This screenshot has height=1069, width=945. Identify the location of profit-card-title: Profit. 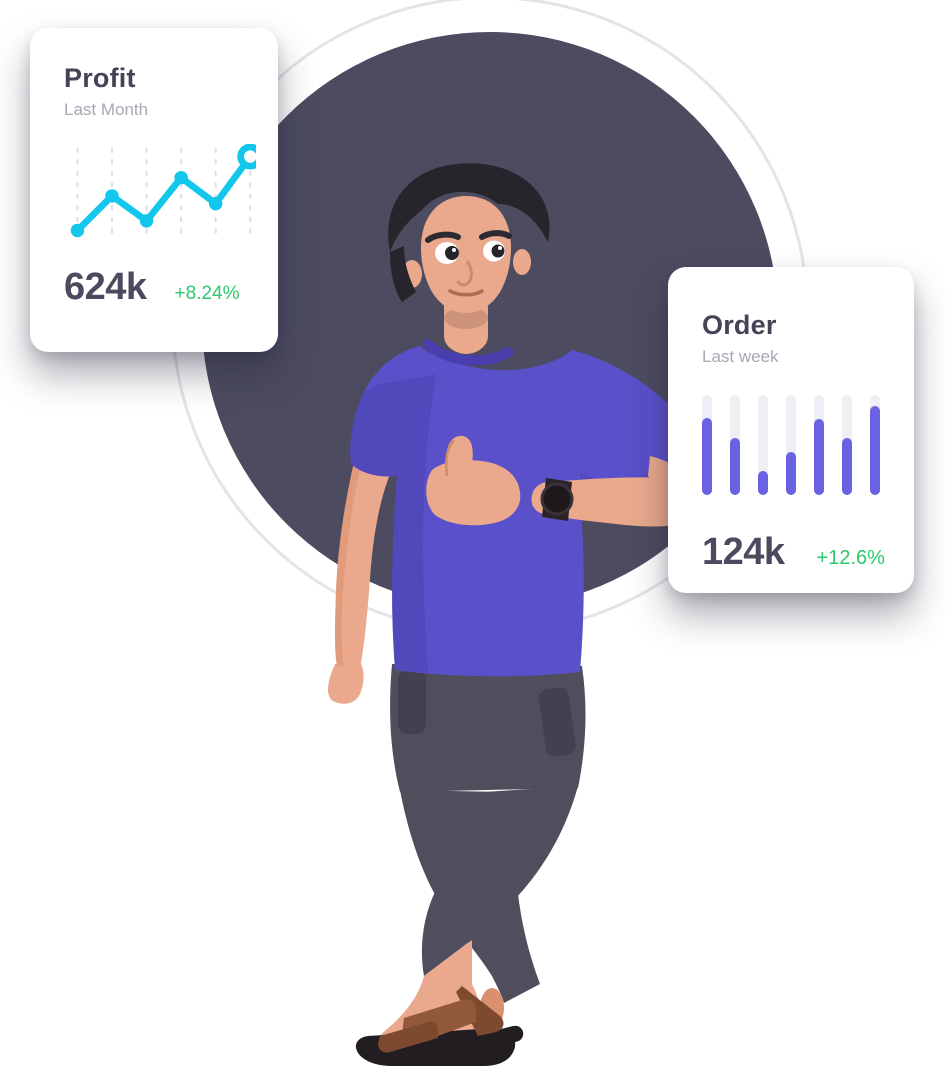
(100, 78).